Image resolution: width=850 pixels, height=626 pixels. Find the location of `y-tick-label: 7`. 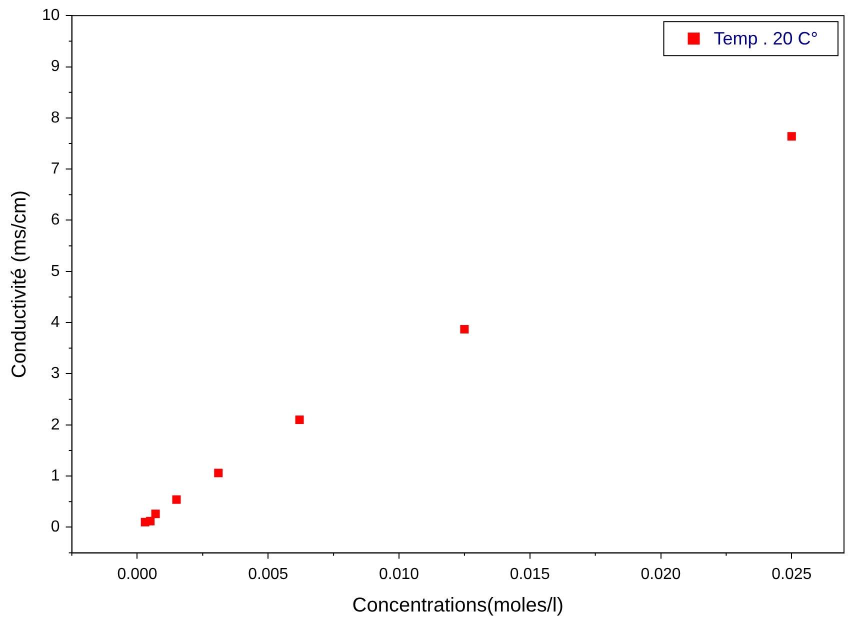

y-tick-label: 7 is located at coordinates (55, 169).